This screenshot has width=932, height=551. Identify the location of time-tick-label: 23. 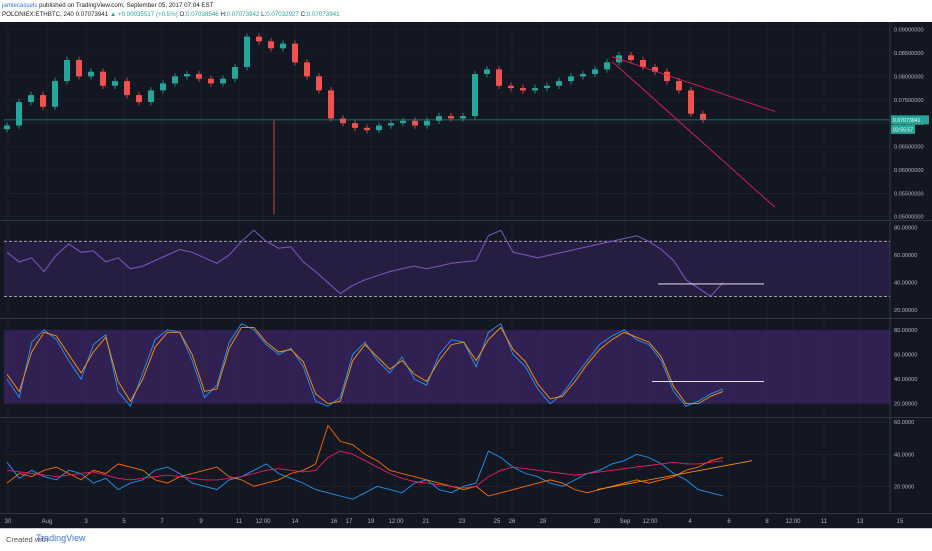
(462, 522).